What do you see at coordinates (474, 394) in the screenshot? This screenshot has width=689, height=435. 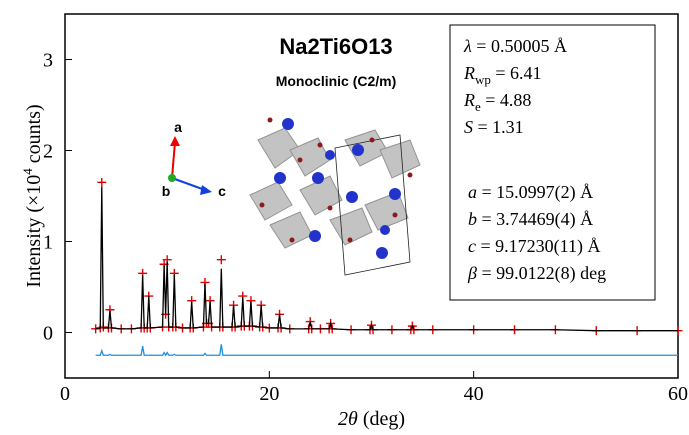 I see `x-tick-label: 40` at bounding box center [474, 394].